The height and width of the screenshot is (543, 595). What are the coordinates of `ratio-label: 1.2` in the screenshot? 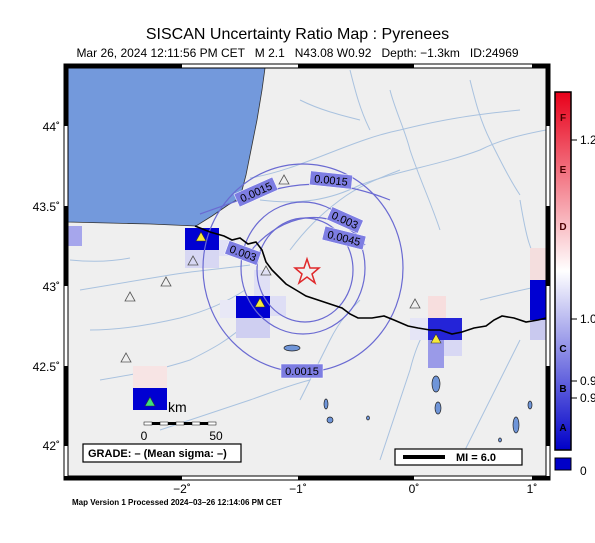 It's located at (587, 140).